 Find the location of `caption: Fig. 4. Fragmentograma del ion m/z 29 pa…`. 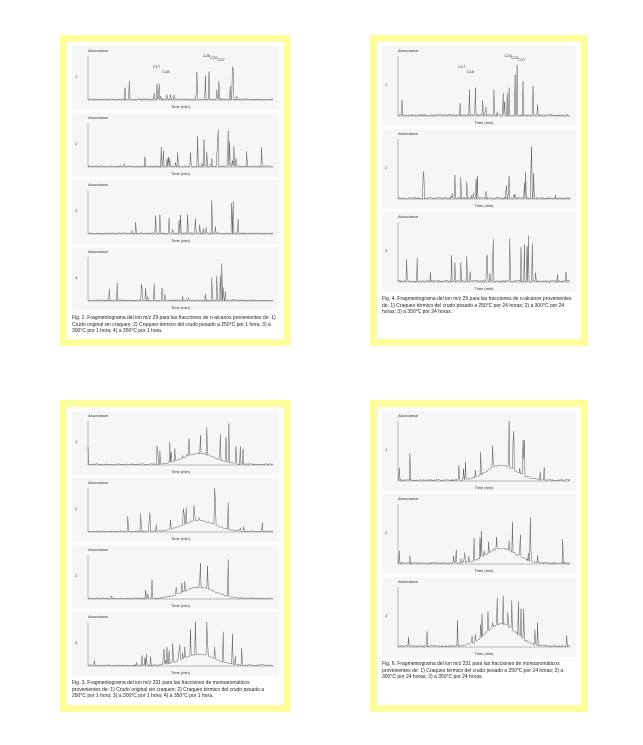

caption: Fig. 4. Fragmentograma del ion m/z 29 pa… is located at coordinates (477, 305).